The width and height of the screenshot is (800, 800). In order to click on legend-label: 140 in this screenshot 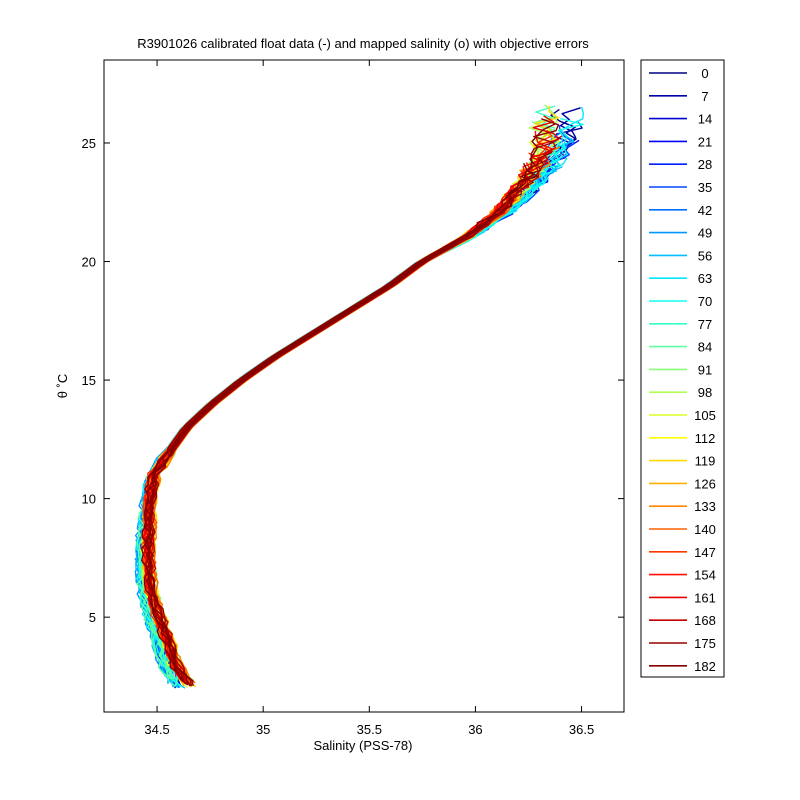, I will do `click(705, 529)`.